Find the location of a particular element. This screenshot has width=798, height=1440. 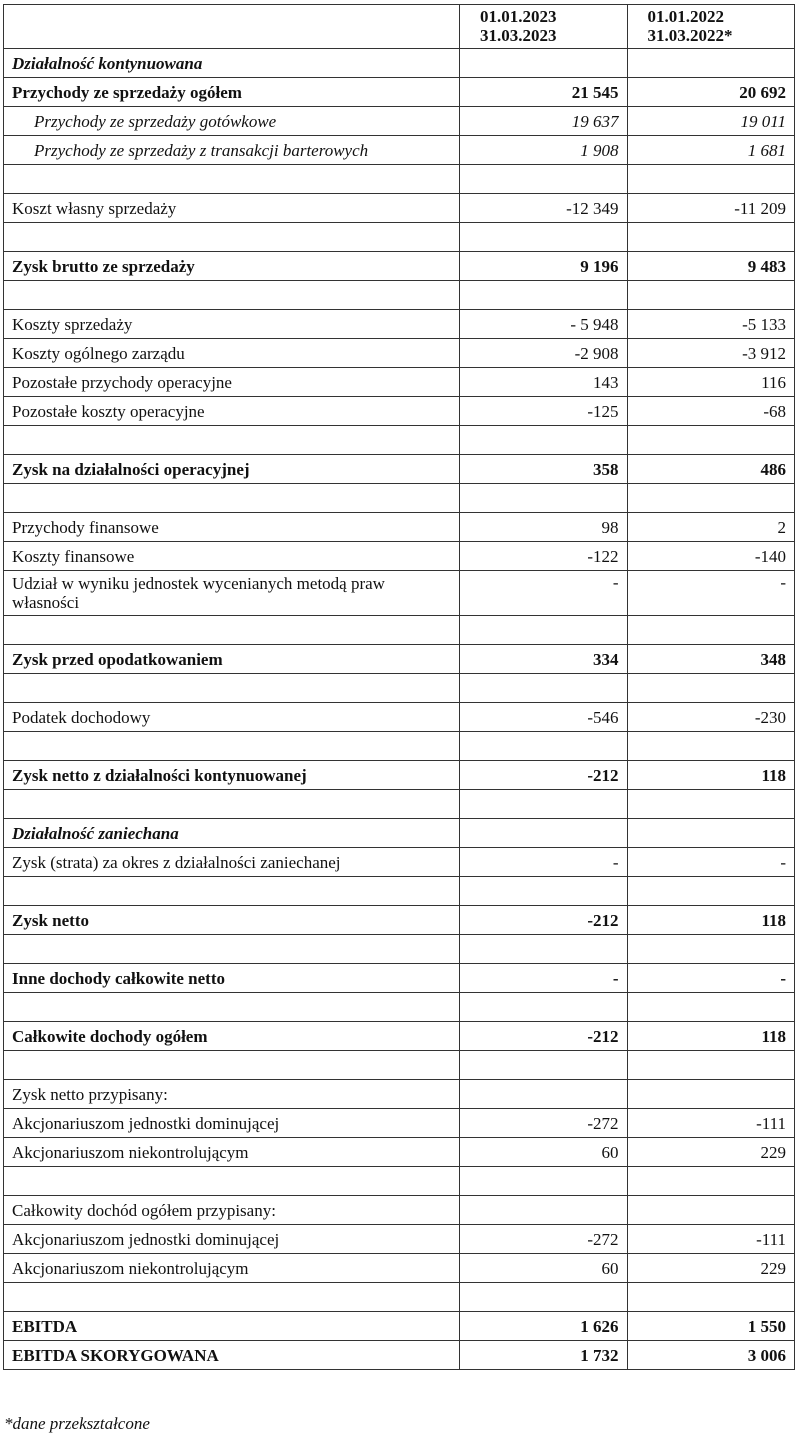

table-row: Koszty ogólnego zarządu -2 908 -3 912 is located at coordinates (399, 353).